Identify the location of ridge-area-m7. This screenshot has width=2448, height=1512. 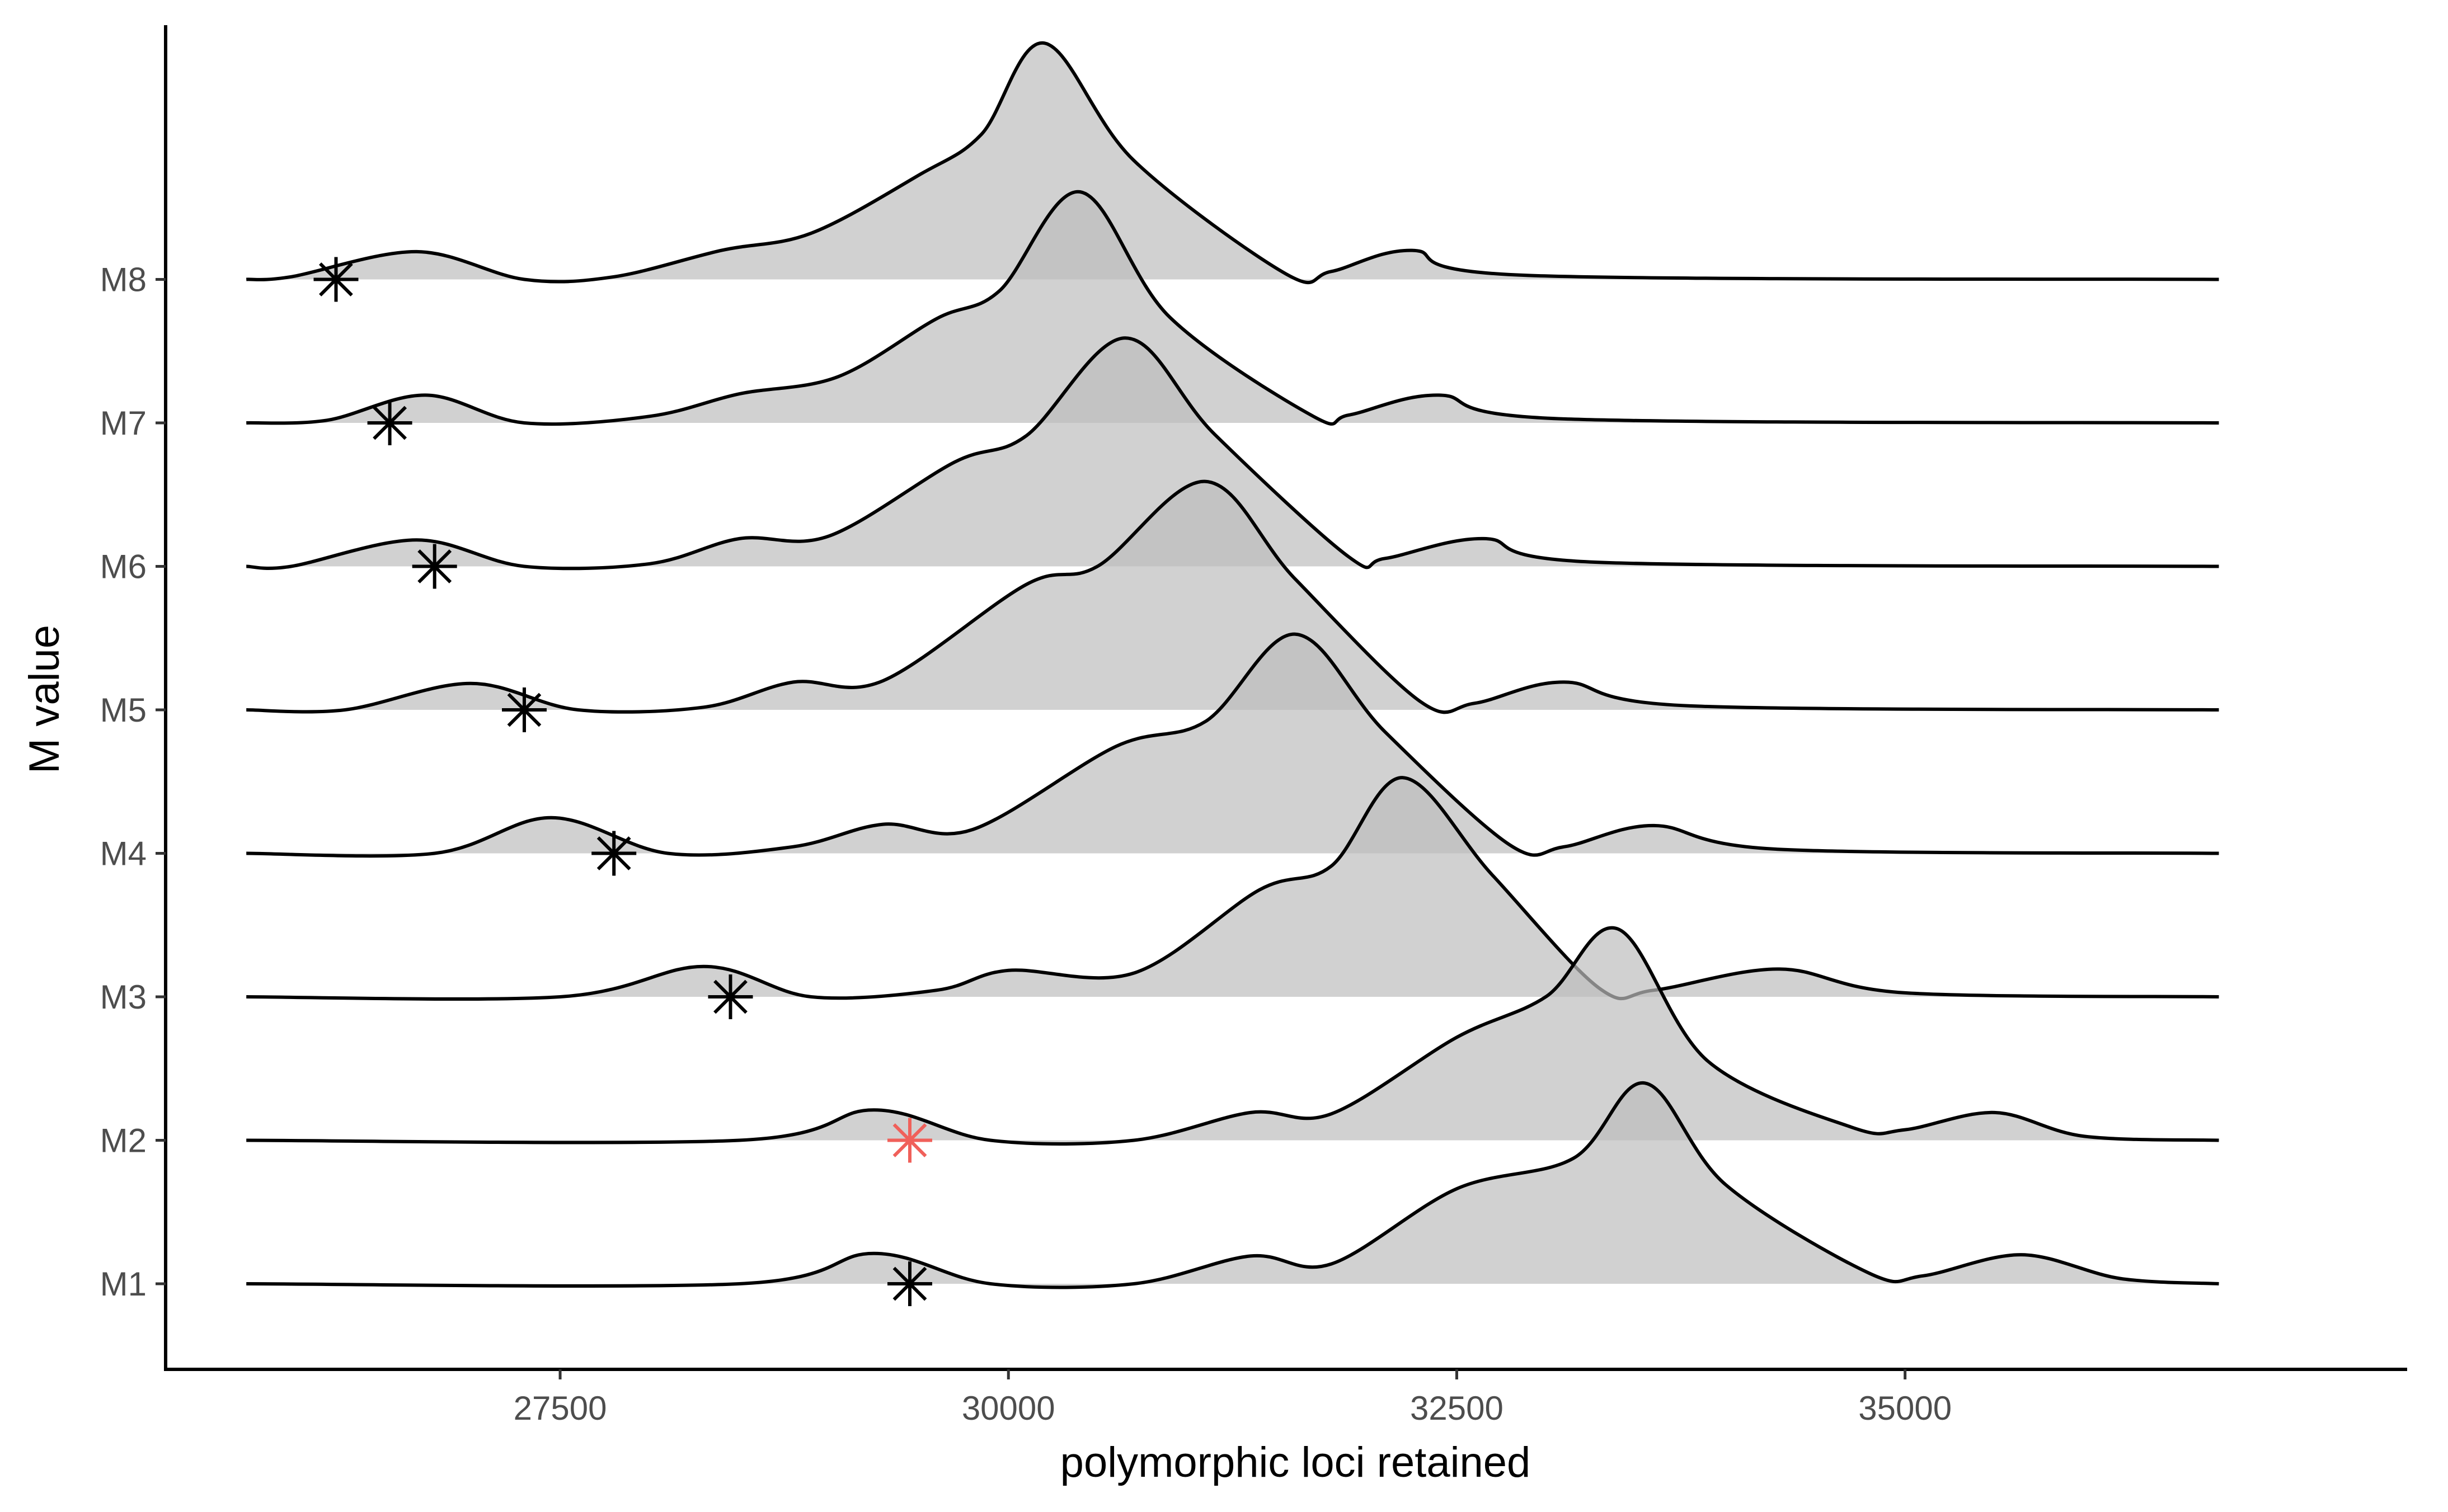
(1232, 308).